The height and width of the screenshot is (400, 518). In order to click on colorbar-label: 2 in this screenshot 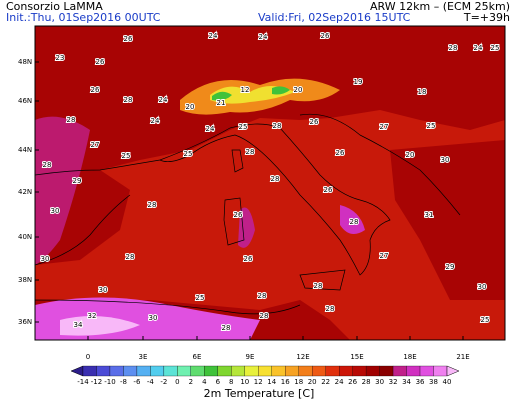, I will do `click(191, 382)`.